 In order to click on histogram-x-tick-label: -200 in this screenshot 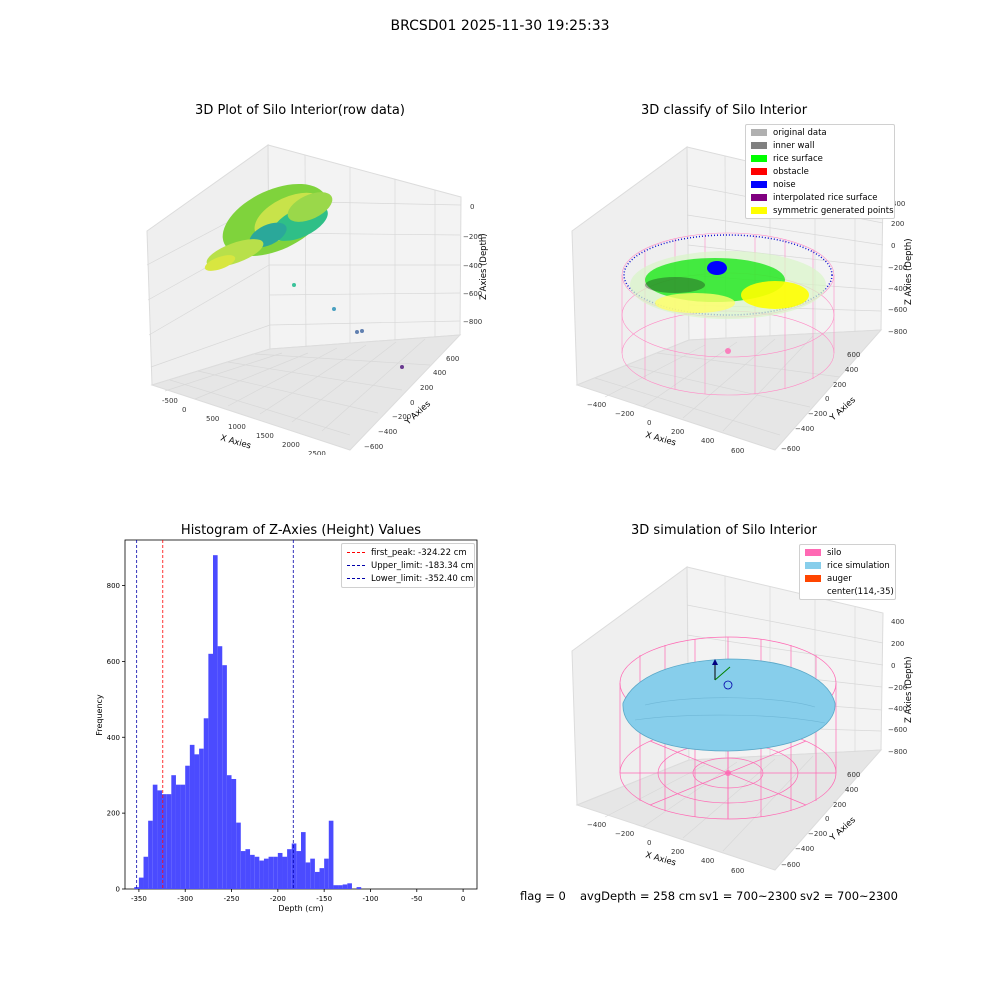, I will do `click(278, 899)`.